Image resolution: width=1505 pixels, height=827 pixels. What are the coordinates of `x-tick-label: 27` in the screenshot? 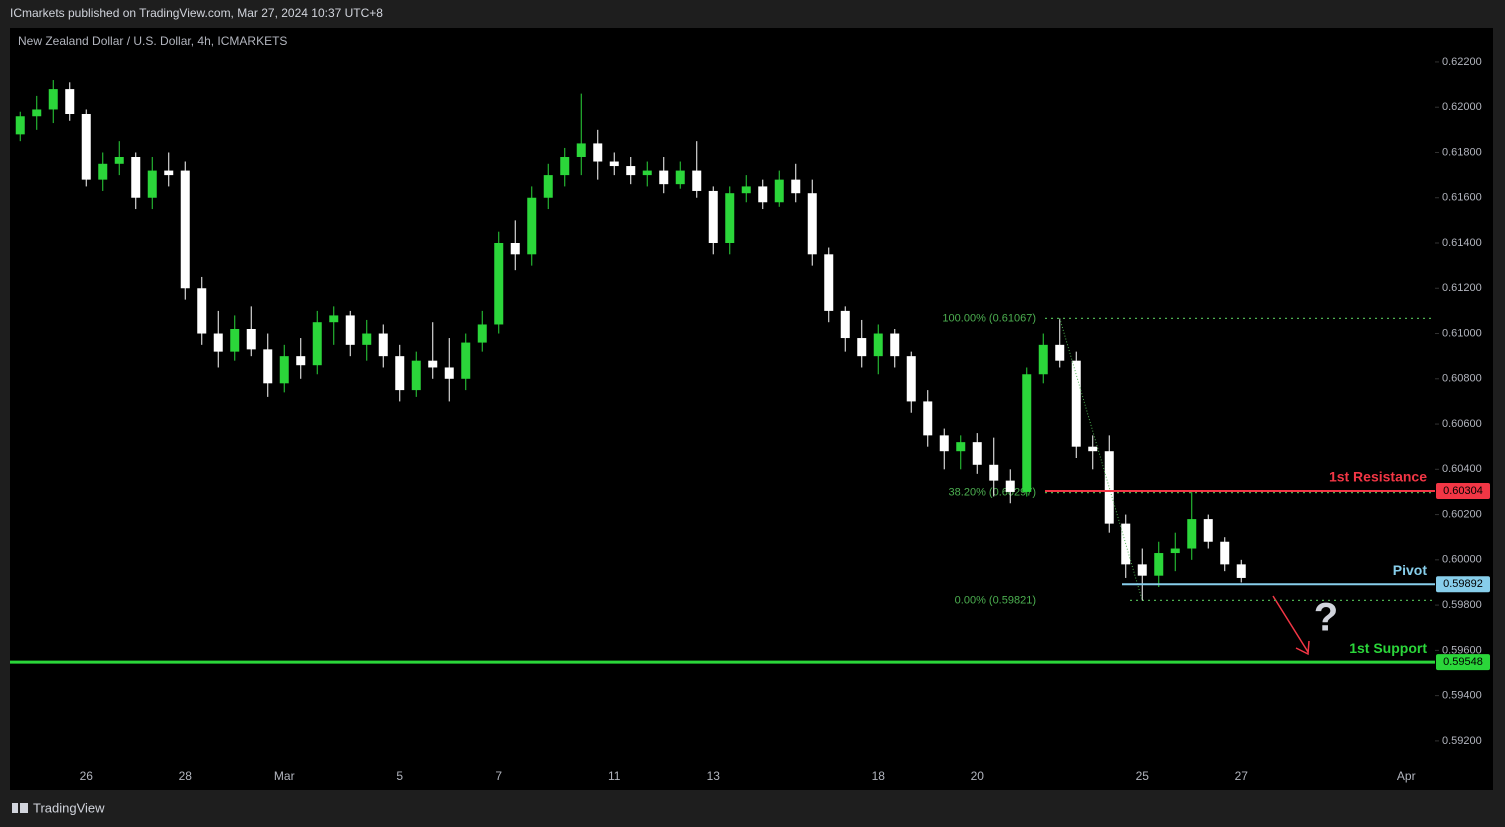 It's located at (1242, 776).